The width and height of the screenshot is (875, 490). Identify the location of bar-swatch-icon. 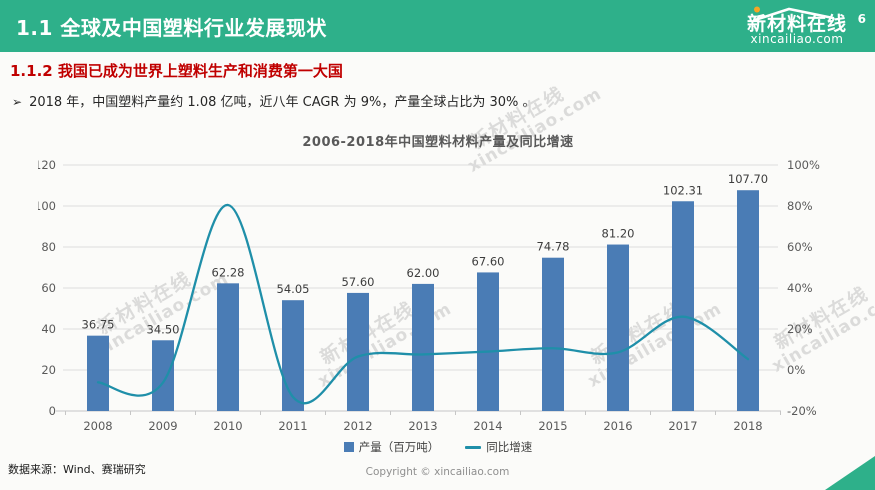
(348, 447).